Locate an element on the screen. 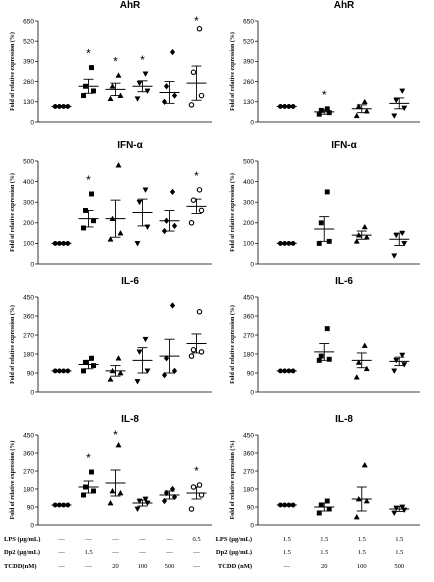 The height and width of the screenshot is (582, 434). y-tick-label: 270 is located at coordinates (248, 335).